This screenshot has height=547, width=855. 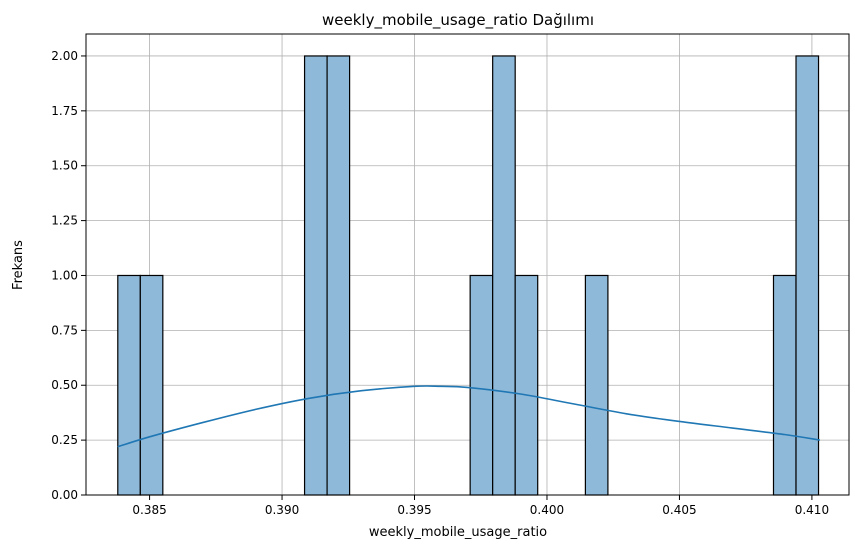 What do you see at coordinates (282, 510) in the screenshot?
I see `x-tick-label: 0.390` at bounding box center [282, 510].